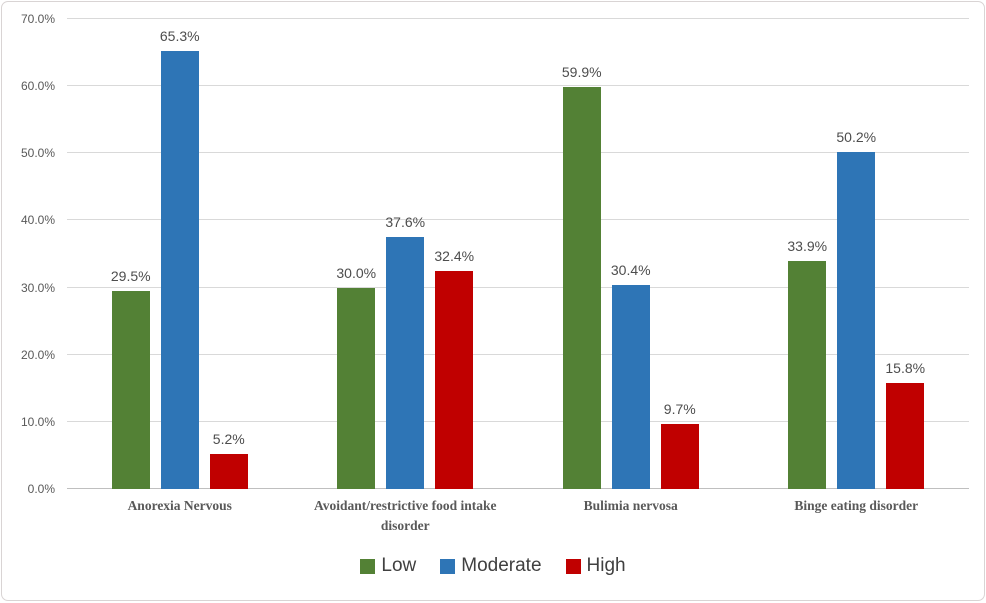 Image resolution: width=986 pixels, height=603 pixels. I want to click on legend-item-low: Low, so click(388, 566).